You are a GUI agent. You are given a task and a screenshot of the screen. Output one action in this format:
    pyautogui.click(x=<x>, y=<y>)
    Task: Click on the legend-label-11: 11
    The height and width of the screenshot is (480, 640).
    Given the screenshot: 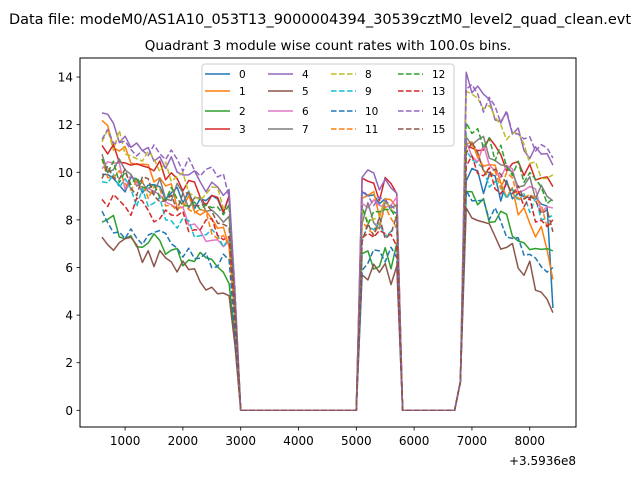 What is the action you would take?
    pyautogui.click(x=371, y=130)
    